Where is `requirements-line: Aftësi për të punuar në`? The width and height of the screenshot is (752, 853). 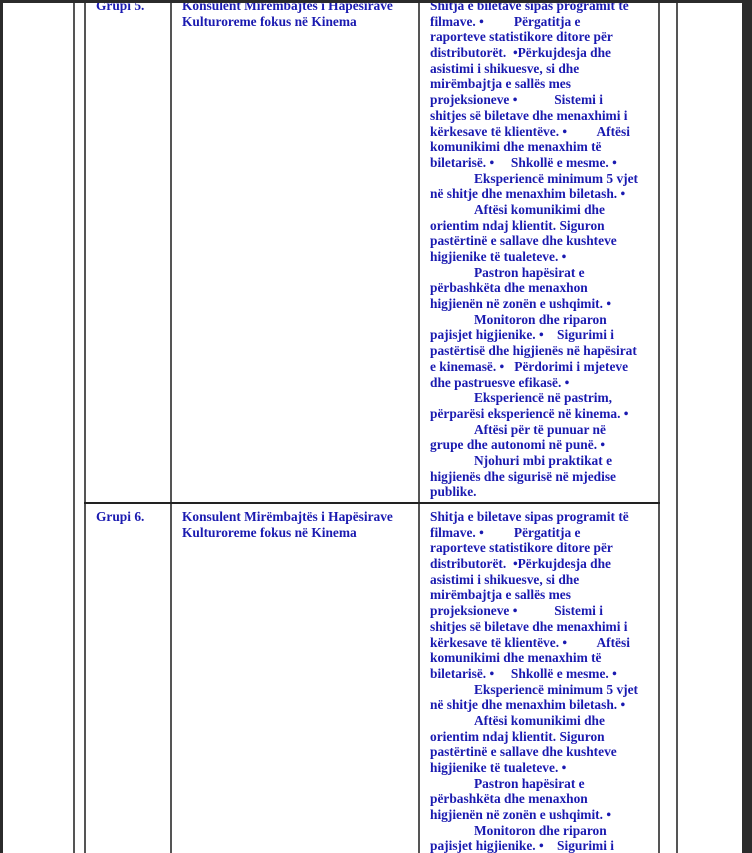
requirements-line: Aftësi për të punuar në is located at coordinates (540, 429).